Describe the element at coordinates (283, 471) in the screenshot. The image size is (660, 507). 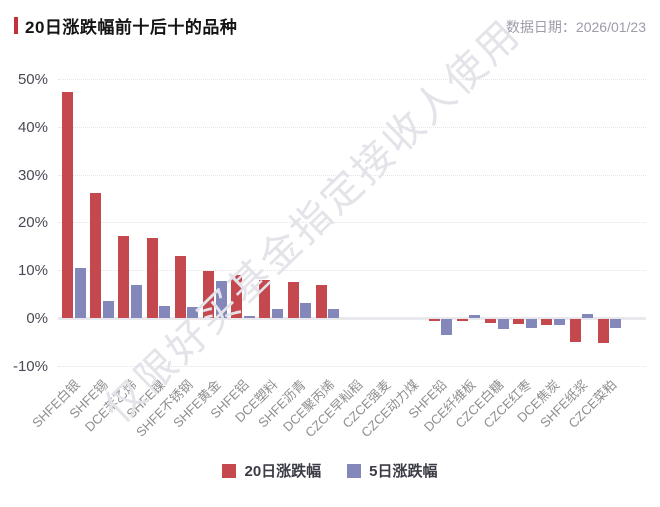
I see `legend-label: 20日涨跌幅` at that location.